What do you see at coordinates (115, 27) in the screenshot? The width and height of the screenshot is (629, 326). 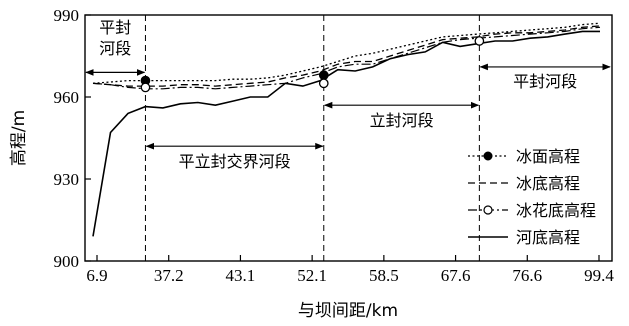 I see `annotation-label: 平封` at bounding box center [115, 27].